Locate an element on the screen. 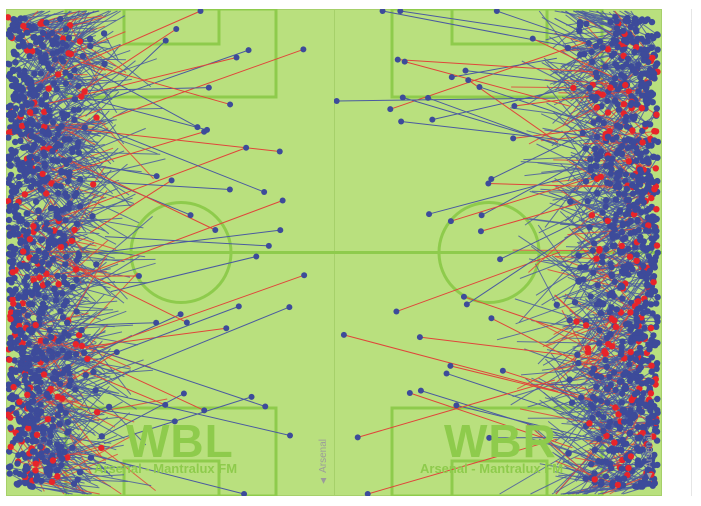 Image resolution: width=701 pixels, height=506 pixels. left-team-code: WBL is located at coordinates (180, 441).